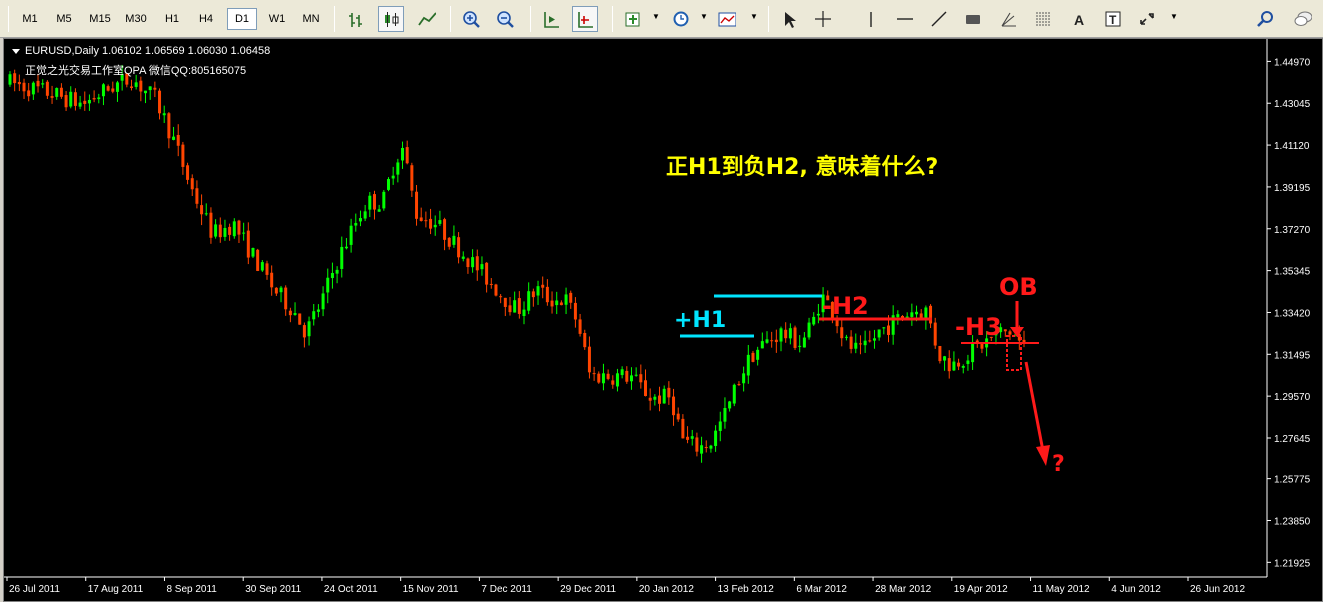  Describe the element at coordinates (64, 19) in the screenshot. I see `timeframe-m5-button: M5` at that location.